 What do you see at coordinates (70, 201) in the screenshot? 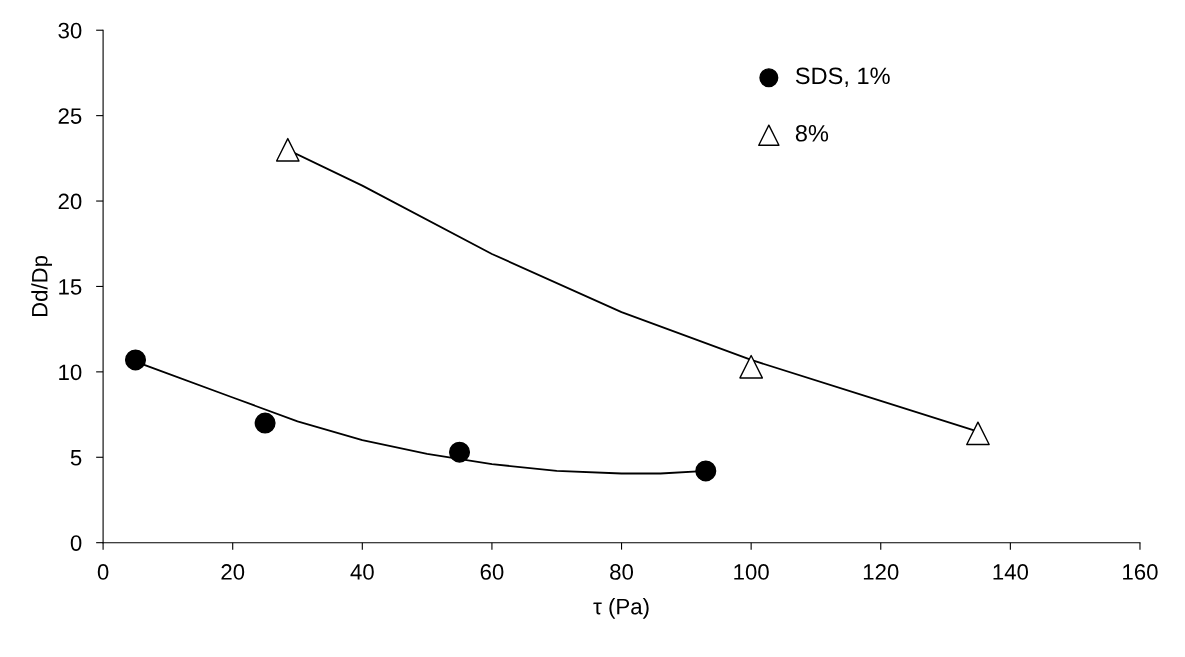
I see `y-tick-label: 20` at bounding box center [70, 201].